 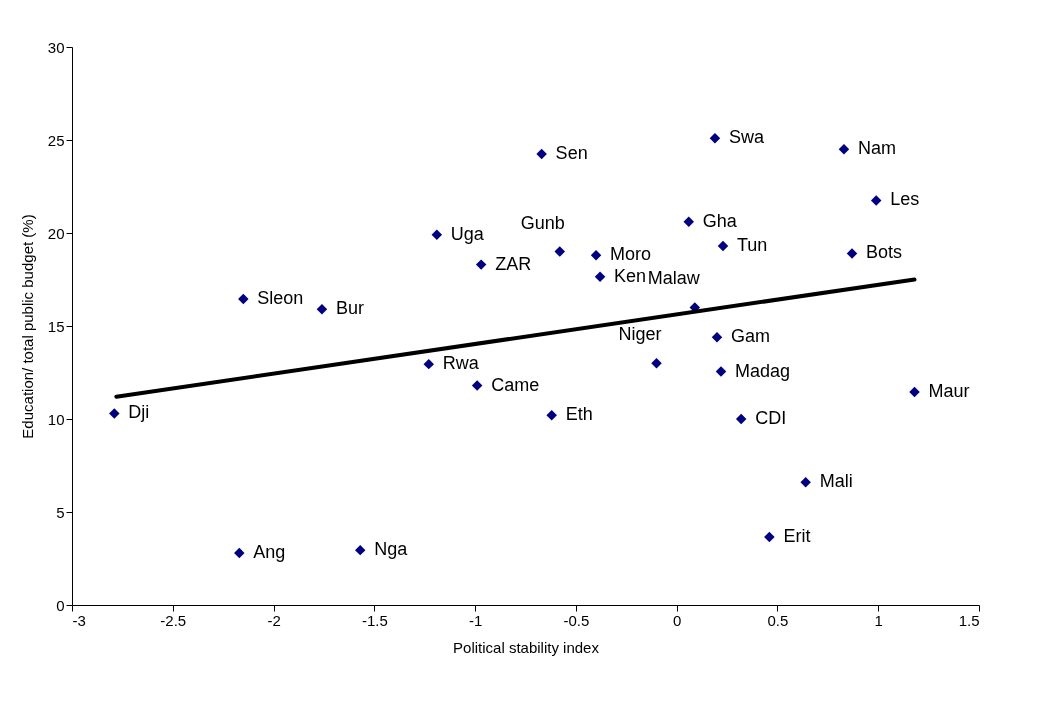 I want to click on x-tick-label: -2.5, so click(x=173, y=620).